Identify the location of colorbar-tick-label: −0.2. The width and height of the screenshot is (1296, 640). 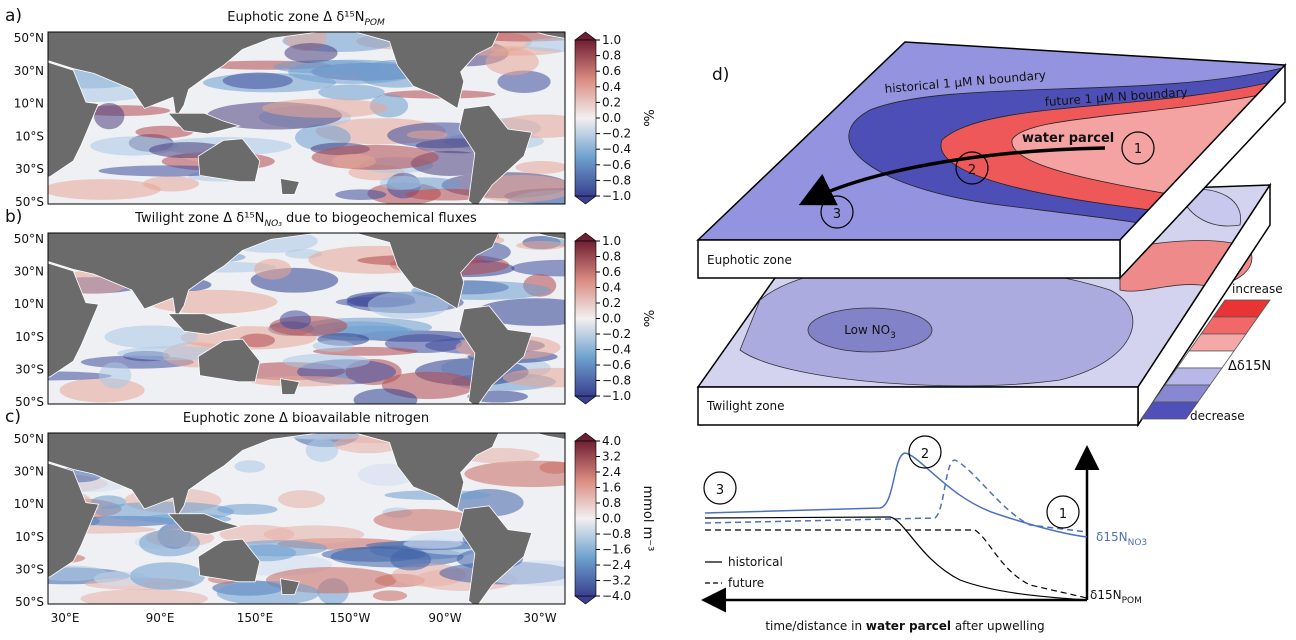
(616, 334).